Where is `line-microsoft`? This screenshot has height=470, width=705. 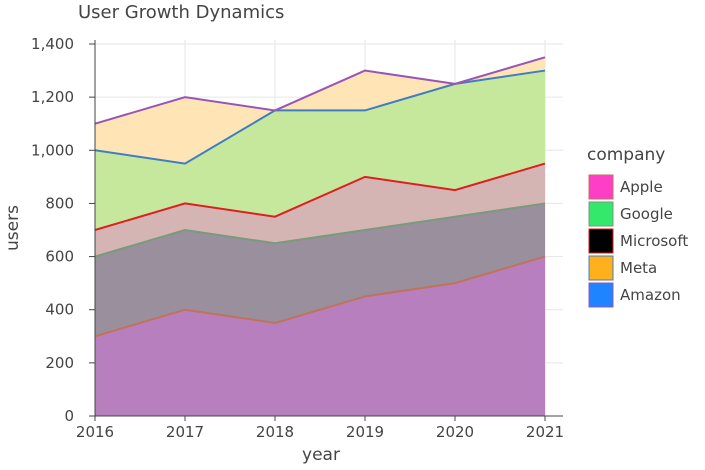 line-microsoft is located at coordinates (320, 196).